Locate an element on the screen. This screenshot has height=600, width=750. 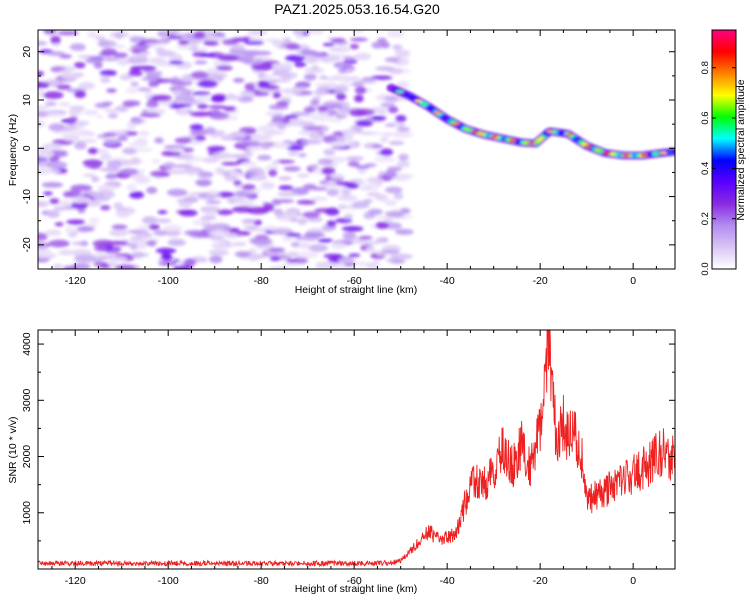
signal-blob is located at coordinates (672, 151).